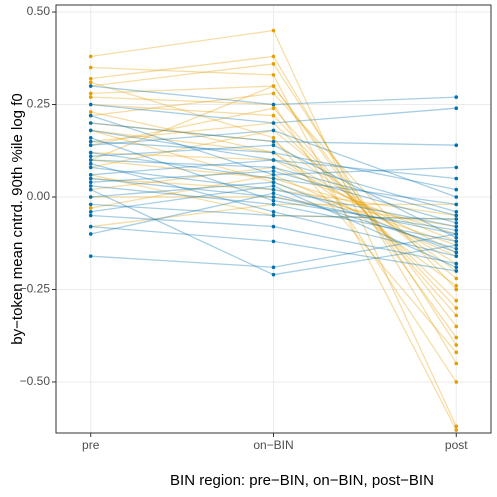 The width and height of the screenshot is (497, 497). Describe the element at coordinates (35, 381) in the screenshot. I see `y-tick-label: −0.50` at that location.